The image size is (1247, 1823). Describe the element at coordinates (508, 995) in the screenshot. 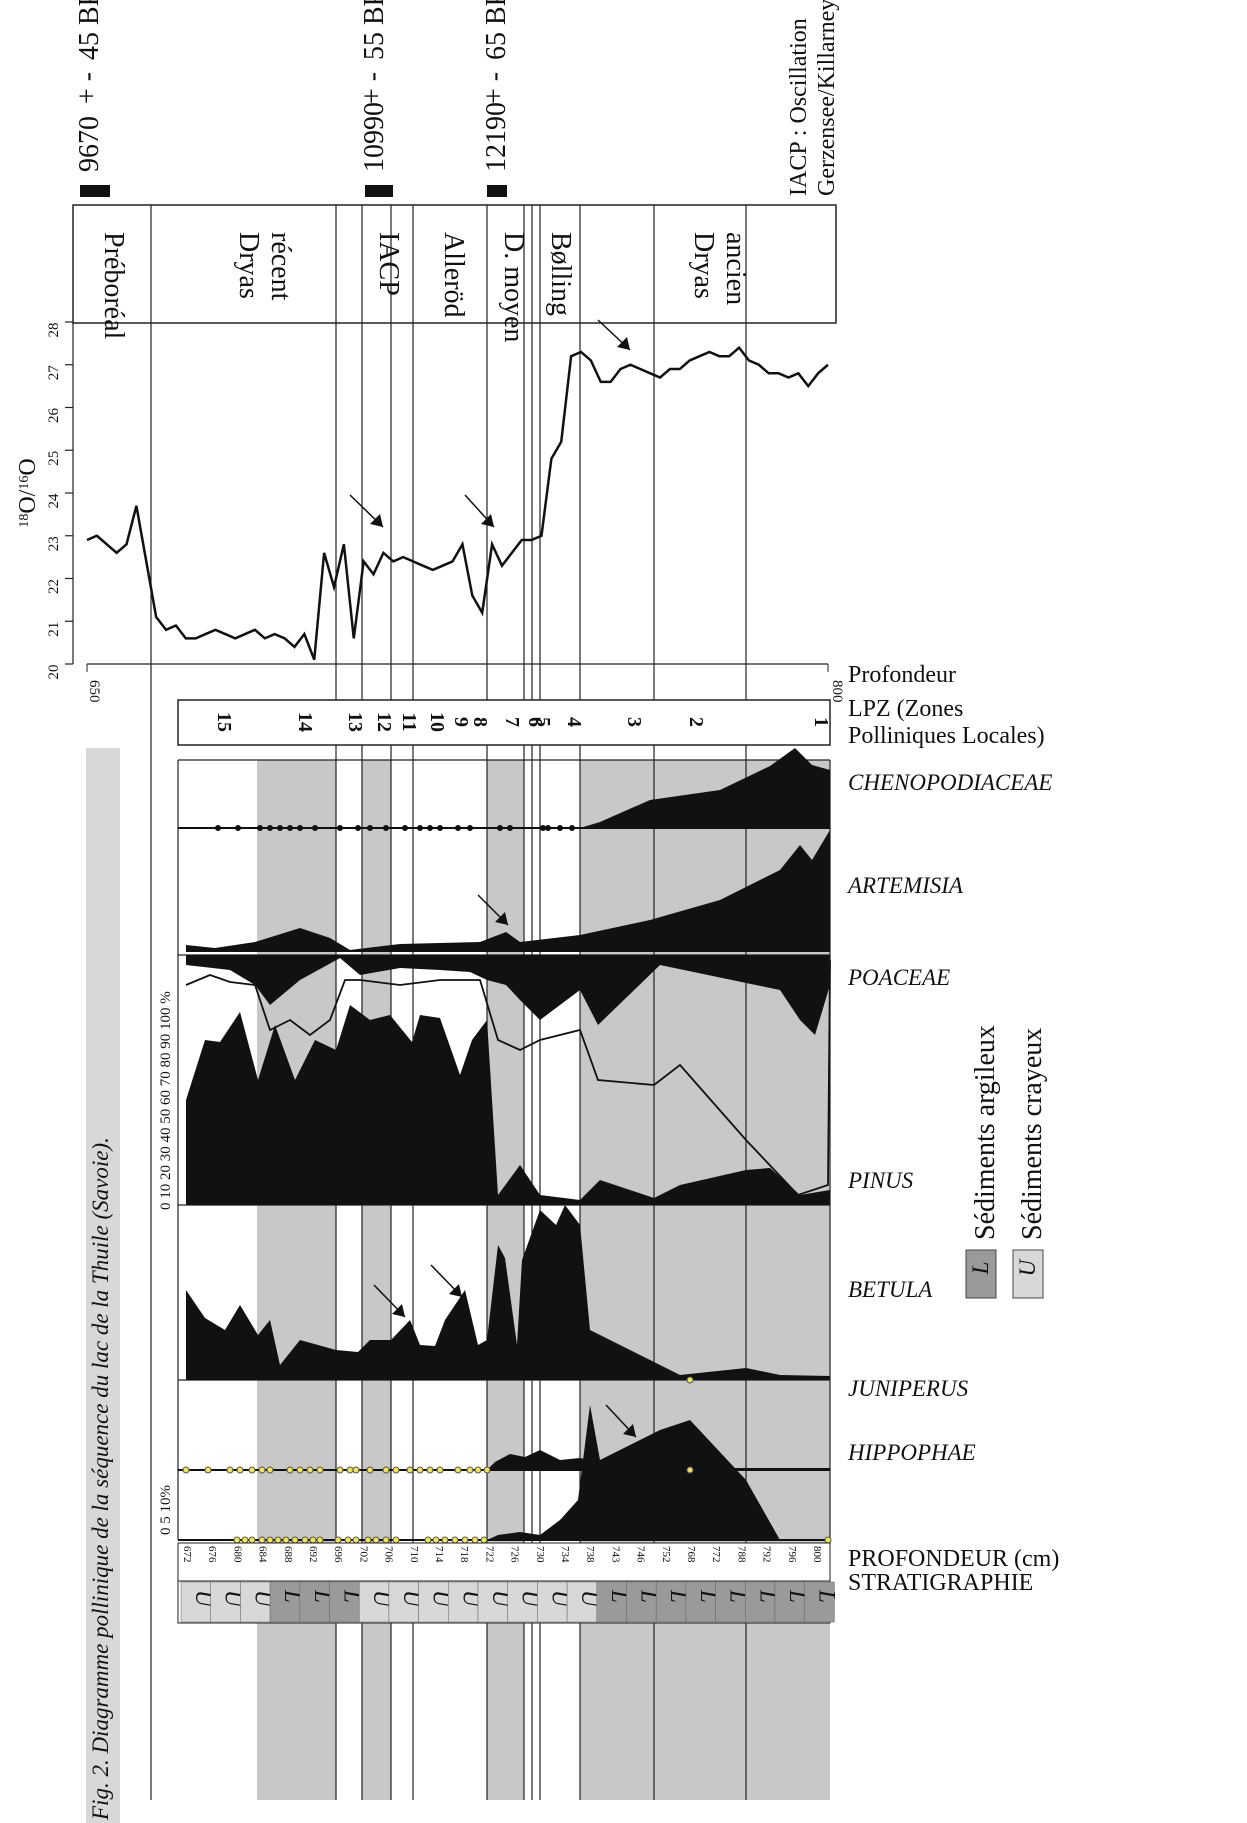

I see `poaceae-curve` at that location.